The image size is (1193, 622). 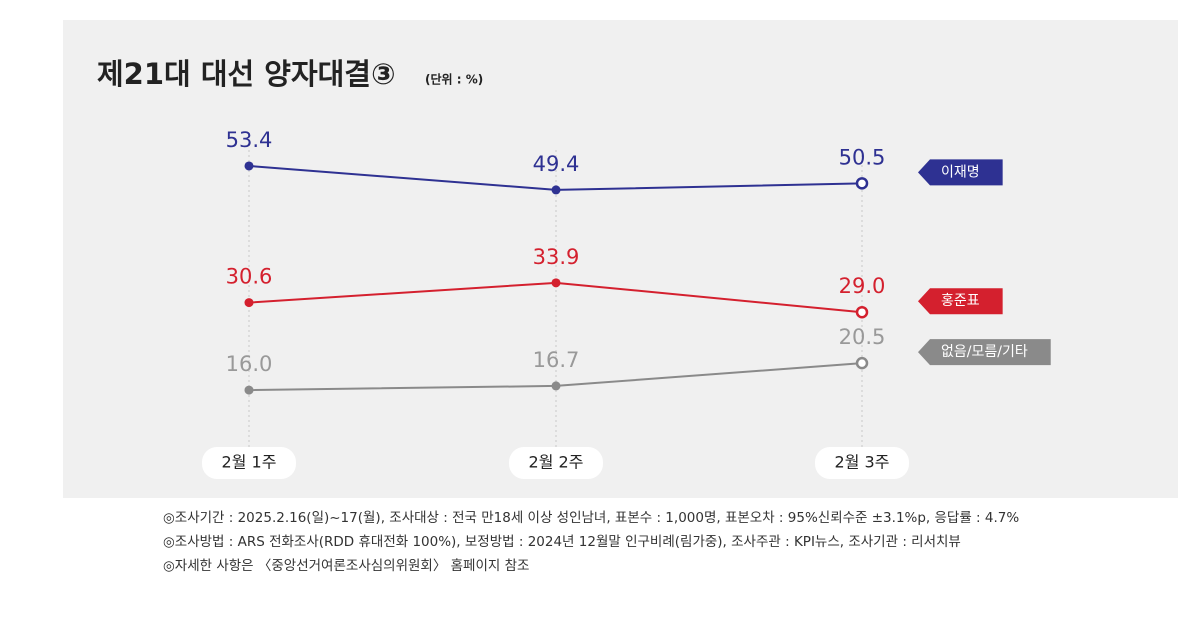 I want to click on chart-subtitle: (단위 : %), so click(x=454, y=79).